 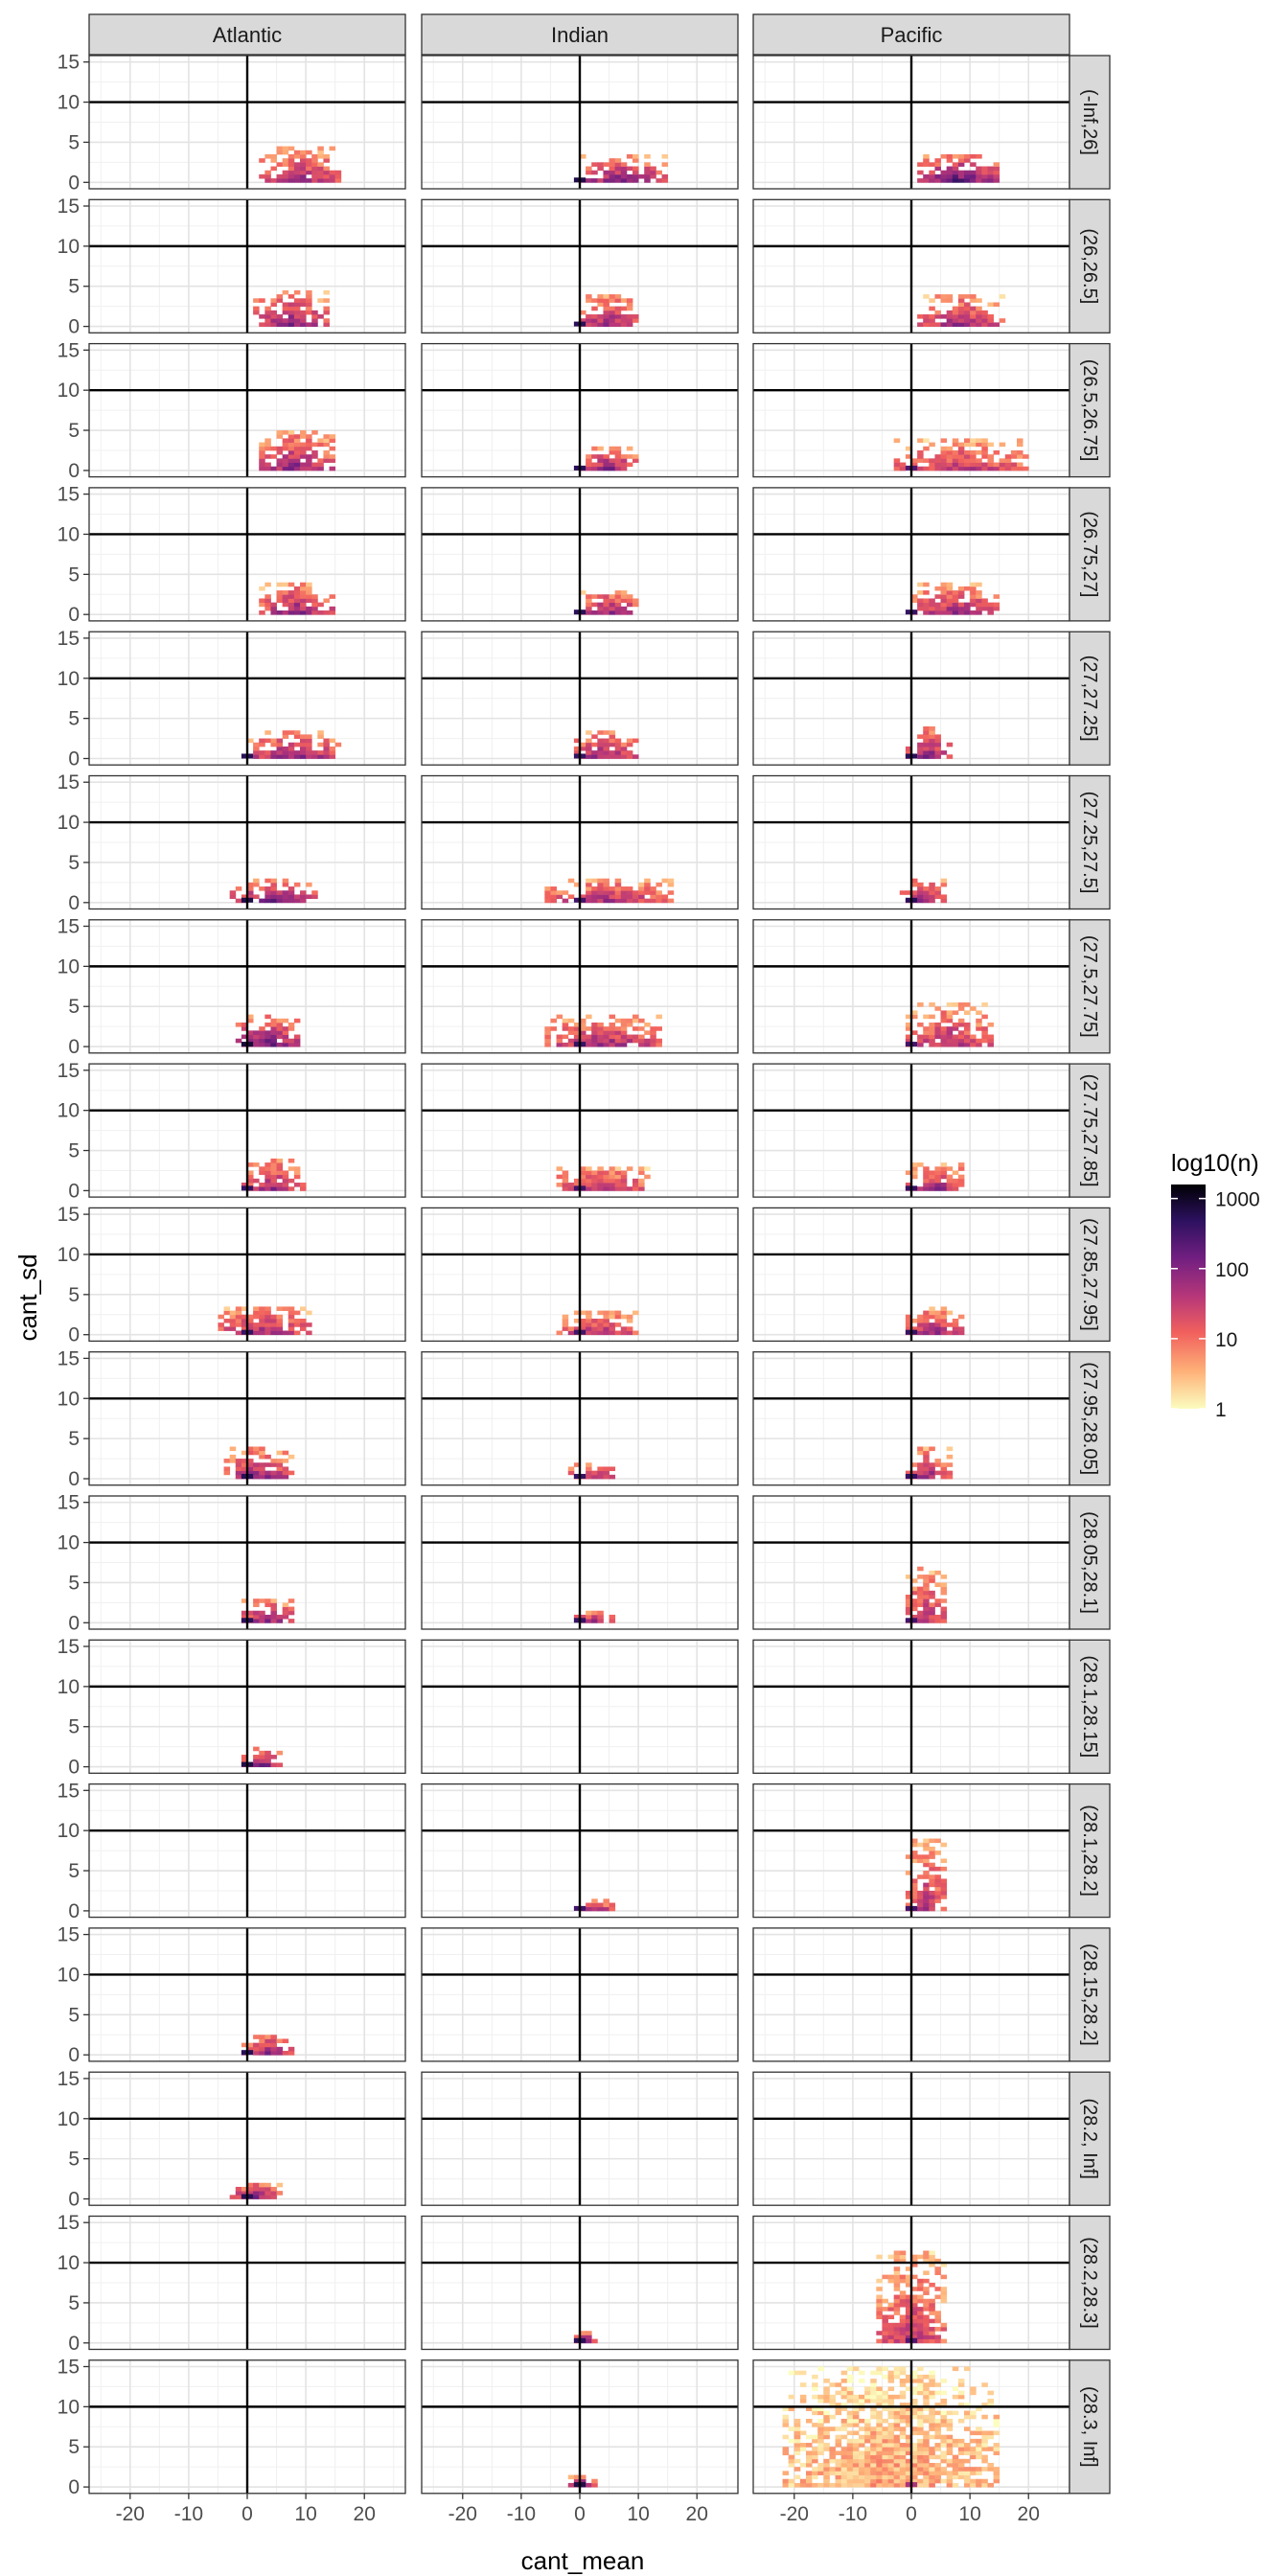 What do you see at coordinates (853, 2514) in the screenshot?
I see `x-tick-label: -10` at bounding box center [853, 2514].